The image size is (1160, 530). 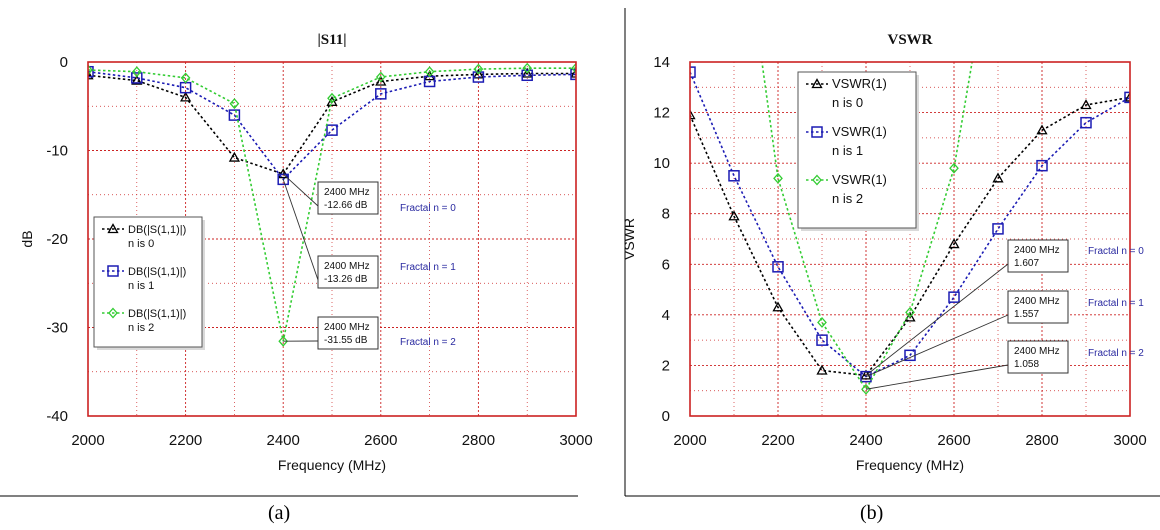 I want to click on annotation-value: -31.55 dB, so click(x=346, y=340).